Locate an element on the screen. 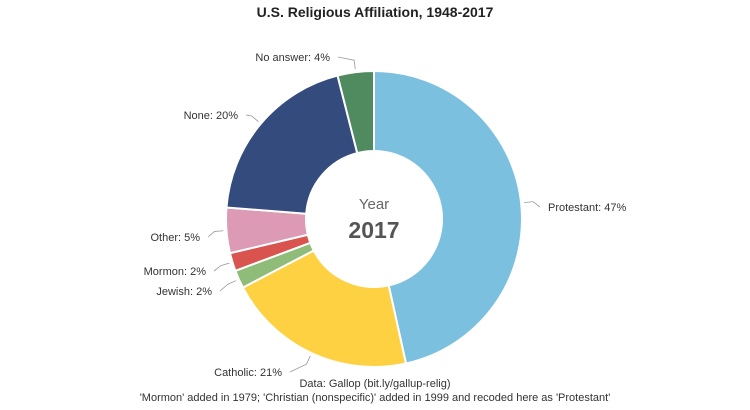 The height and width of the screenshot is (410, 750). slice-label-none: None: 20% is located at coordinates (211, 116).